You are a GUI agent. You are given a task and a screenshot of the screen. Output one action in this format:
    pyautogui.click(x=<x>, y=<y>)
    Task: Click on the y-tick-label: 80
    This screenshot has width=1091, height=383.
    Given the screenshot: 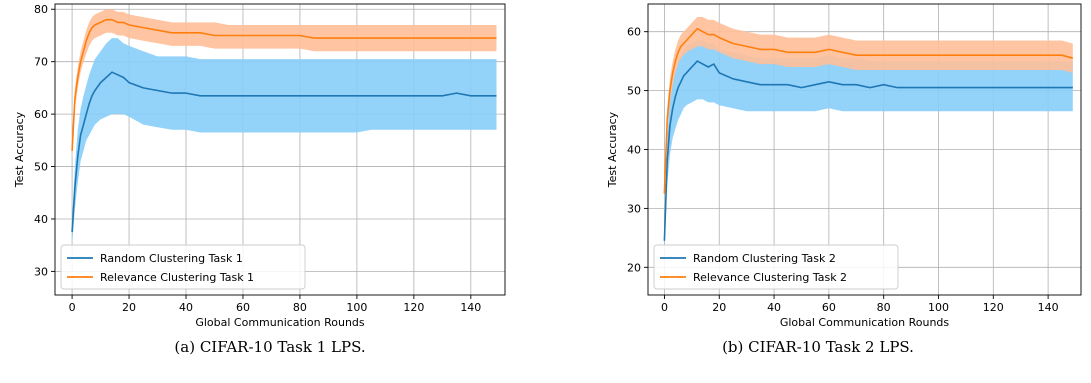 What is the action you would take?
    pyautogui.click(x=41, y=9)
    